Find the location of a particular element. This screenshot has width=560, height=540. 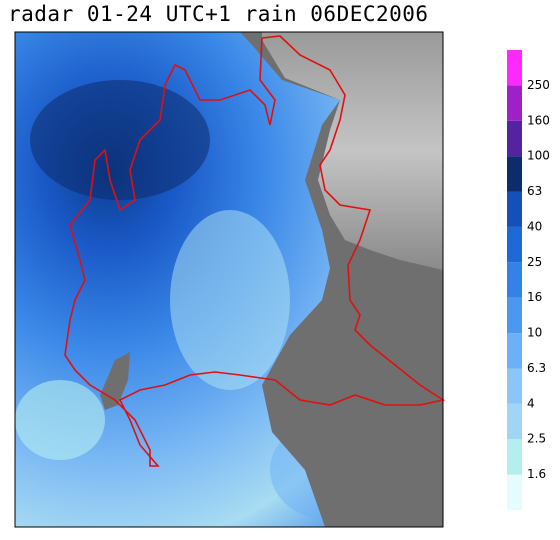

colorbar-label: 63 is located at coordinates (534, 191).